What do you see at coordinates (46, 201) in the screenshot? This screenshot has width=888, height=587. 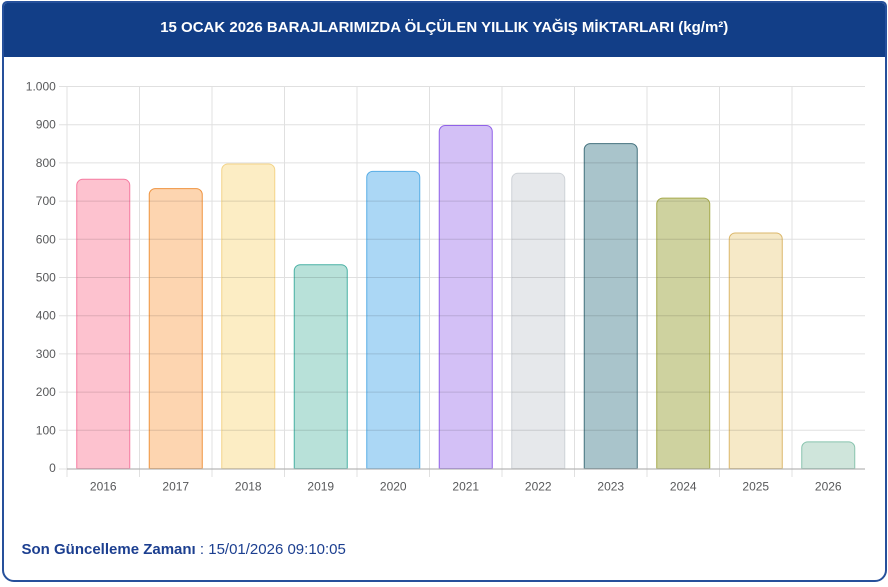 I see `svg-text: 700` at bounding box center [46, 201].